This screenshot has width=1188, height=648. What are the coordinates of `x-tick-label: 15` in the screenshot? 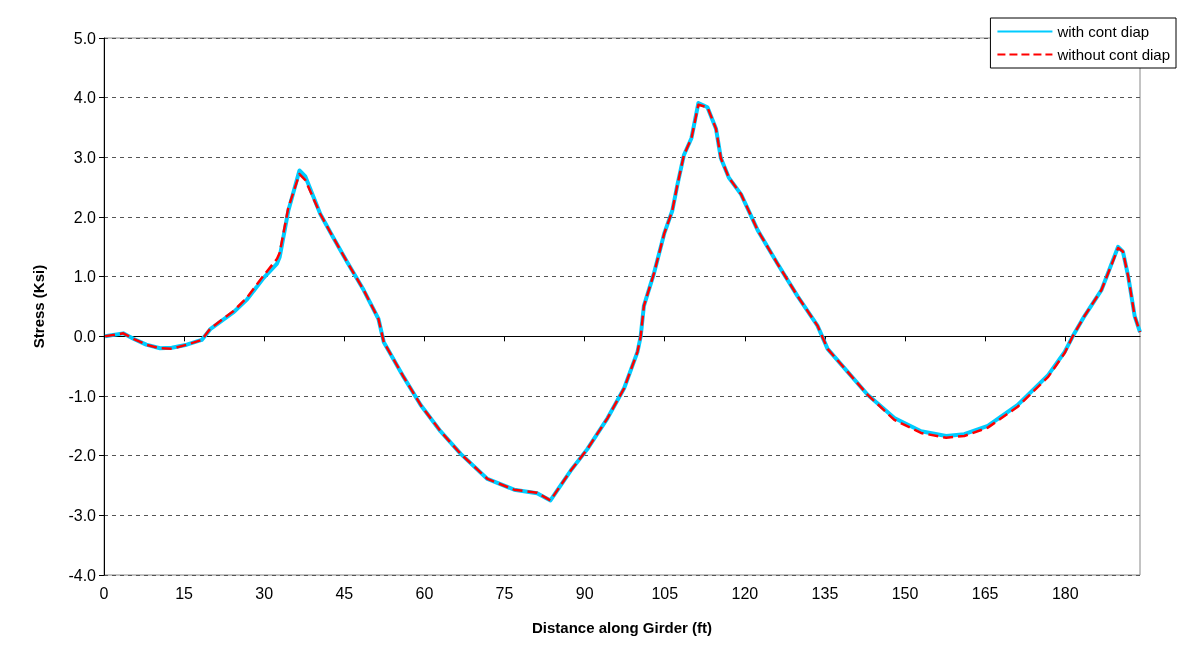 It's located at (184, 593).